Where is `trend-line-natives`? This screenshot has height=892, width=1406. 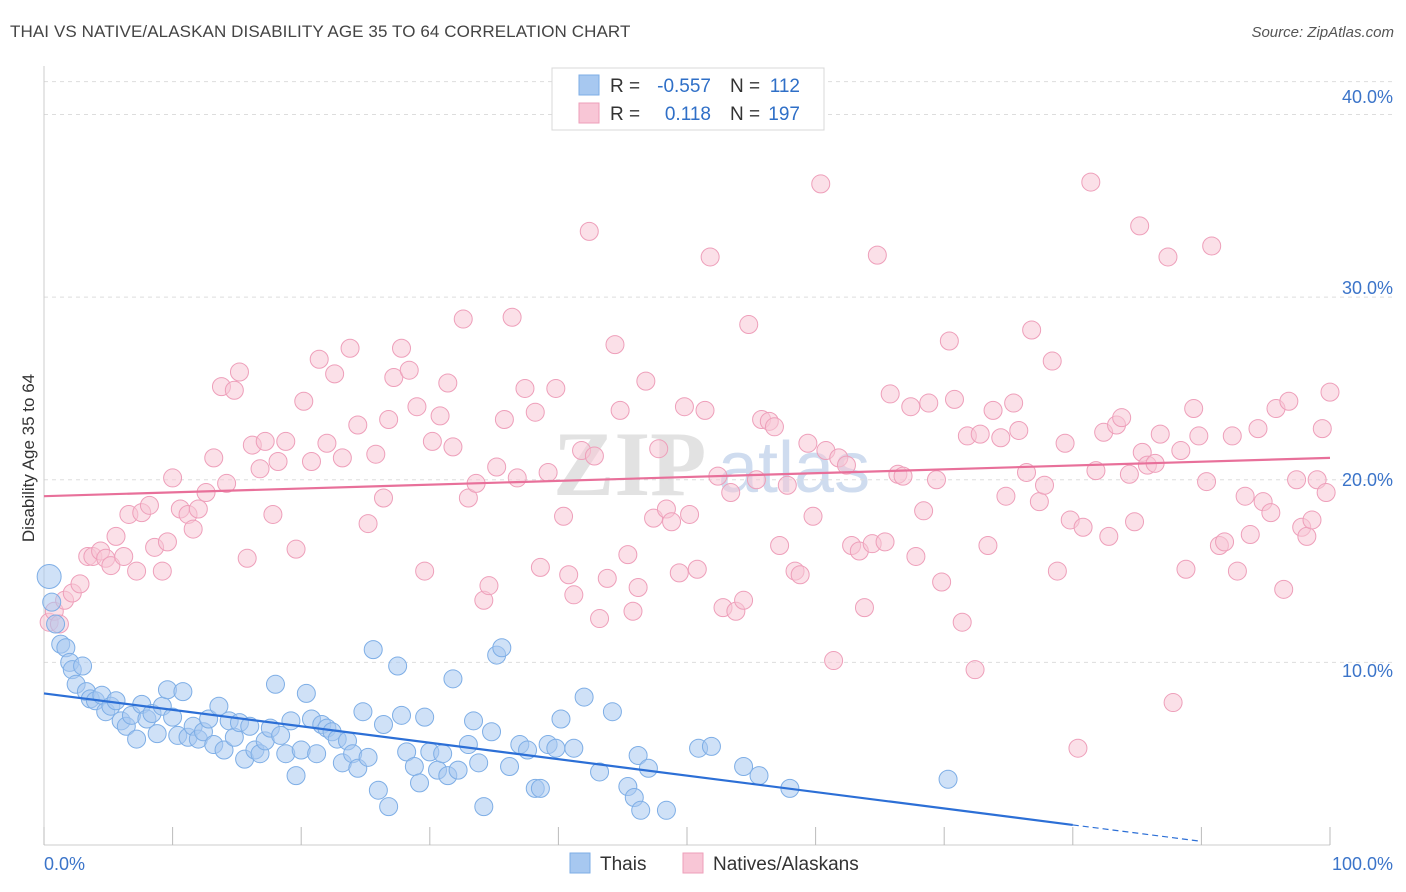 trend-line-natives is located at coordinates (687, 477).